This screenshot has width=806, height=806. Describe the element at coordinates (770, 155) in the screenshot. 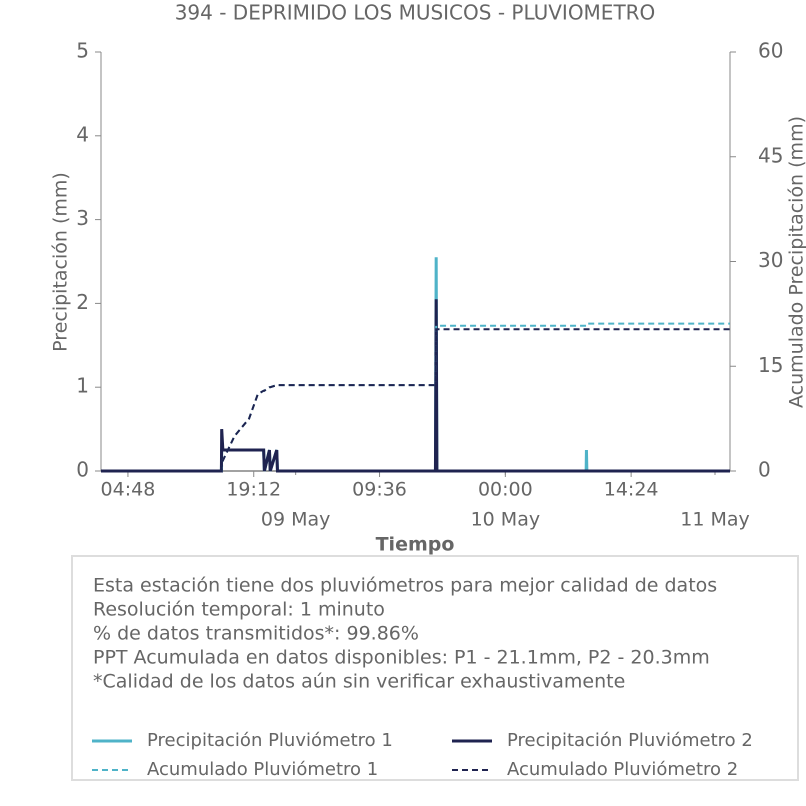

I see `y2-tick-label: 45` at that location.